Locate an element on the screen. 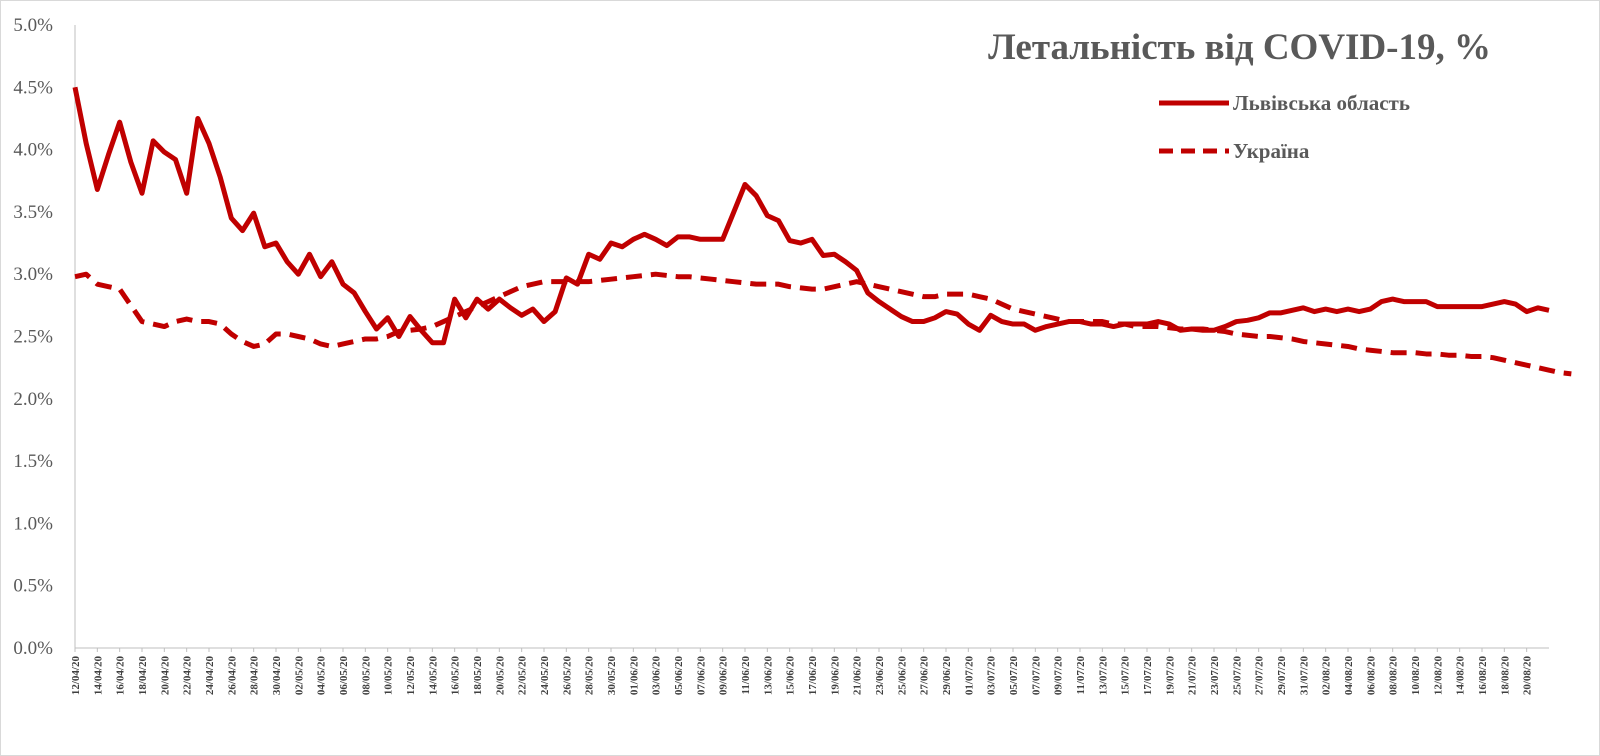 This screenshot has height=756, width=1600. x-tick-label: 05/06/20 is located at coordinates (679, 676).